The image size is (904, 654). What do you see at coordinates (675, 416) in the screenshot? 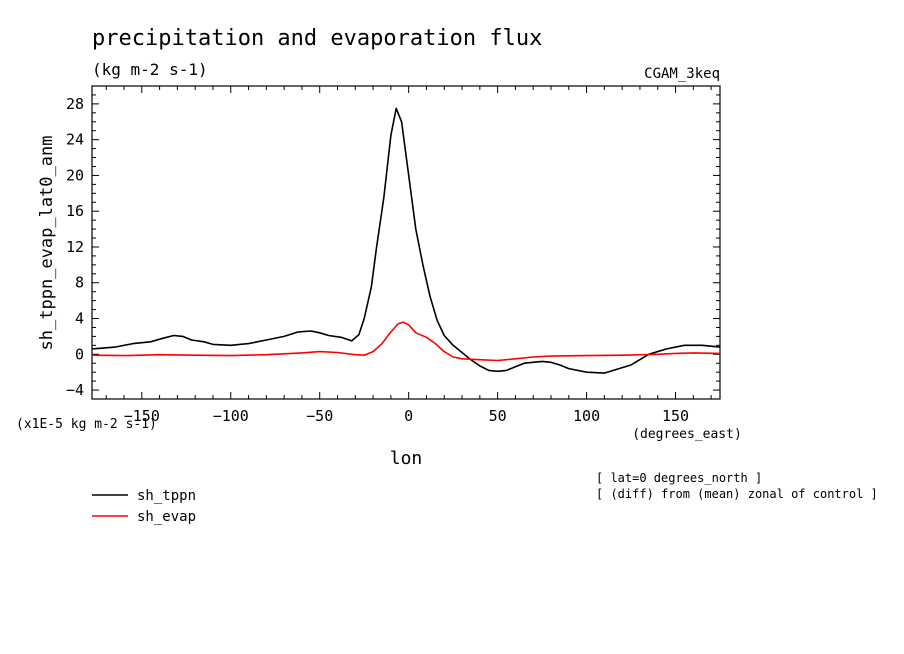
I see `x-tick-label: 150` at bounding box center [675, 416].